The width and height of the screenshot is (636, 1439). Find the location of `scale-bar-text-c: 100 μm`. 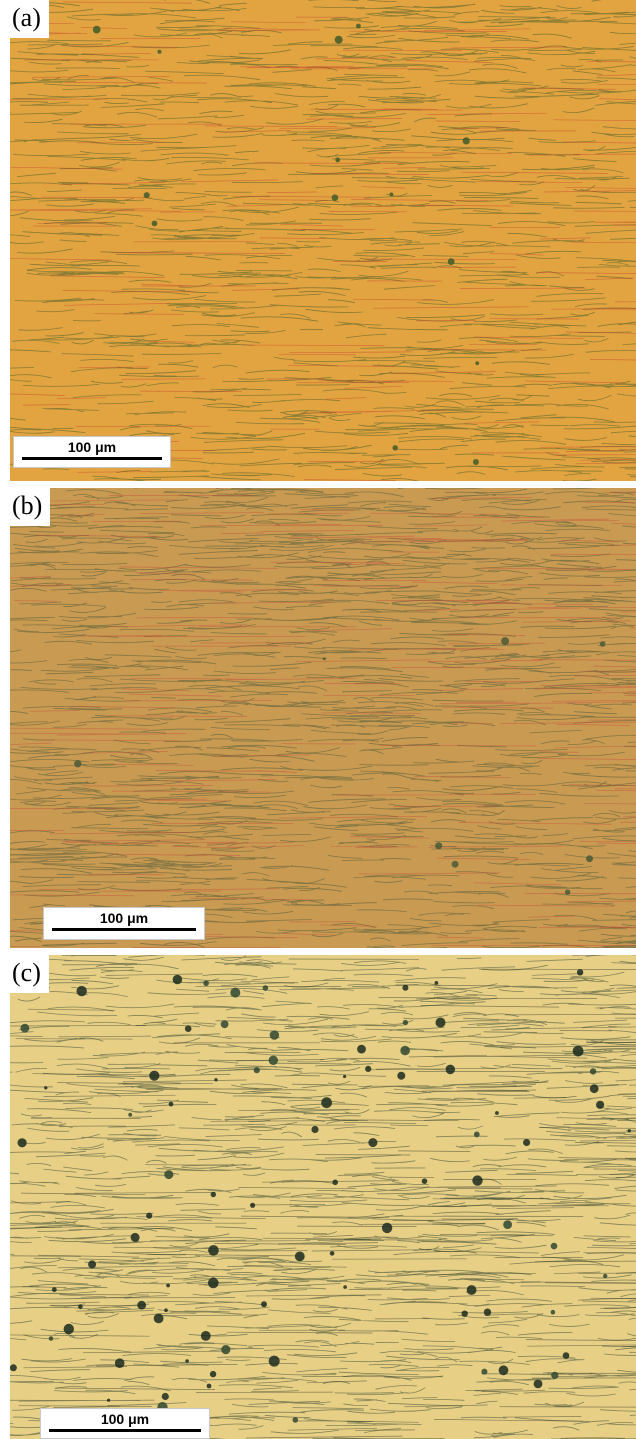

scale-bar-text-c: 100 μm is located at coordinates (125, 1419).